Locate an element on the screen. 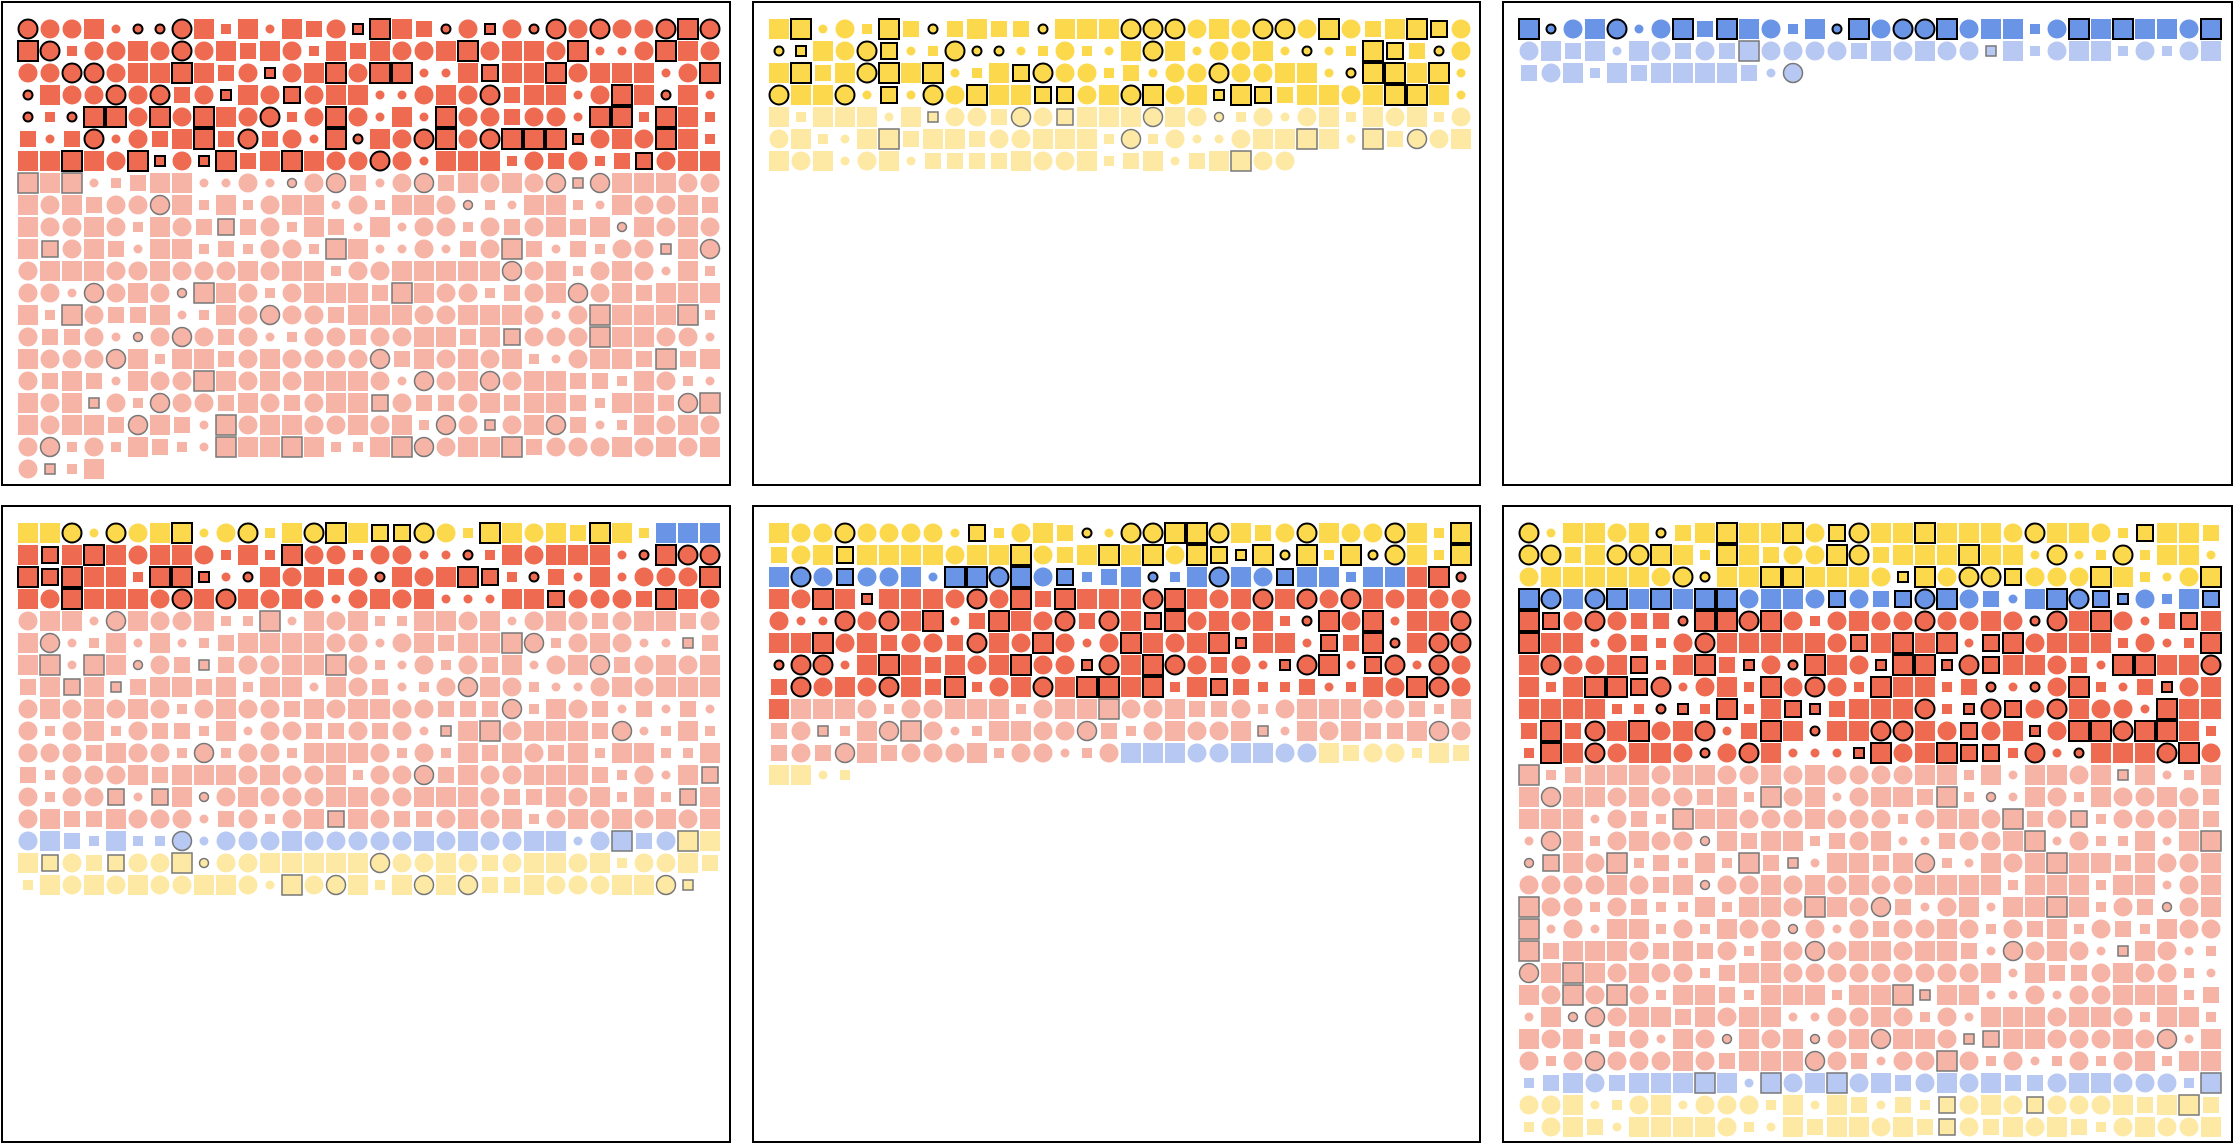 The height and width of the screenshot is (1146, 2234). waffle-unit-3-blue-light is located at coordinates (1947, 51).